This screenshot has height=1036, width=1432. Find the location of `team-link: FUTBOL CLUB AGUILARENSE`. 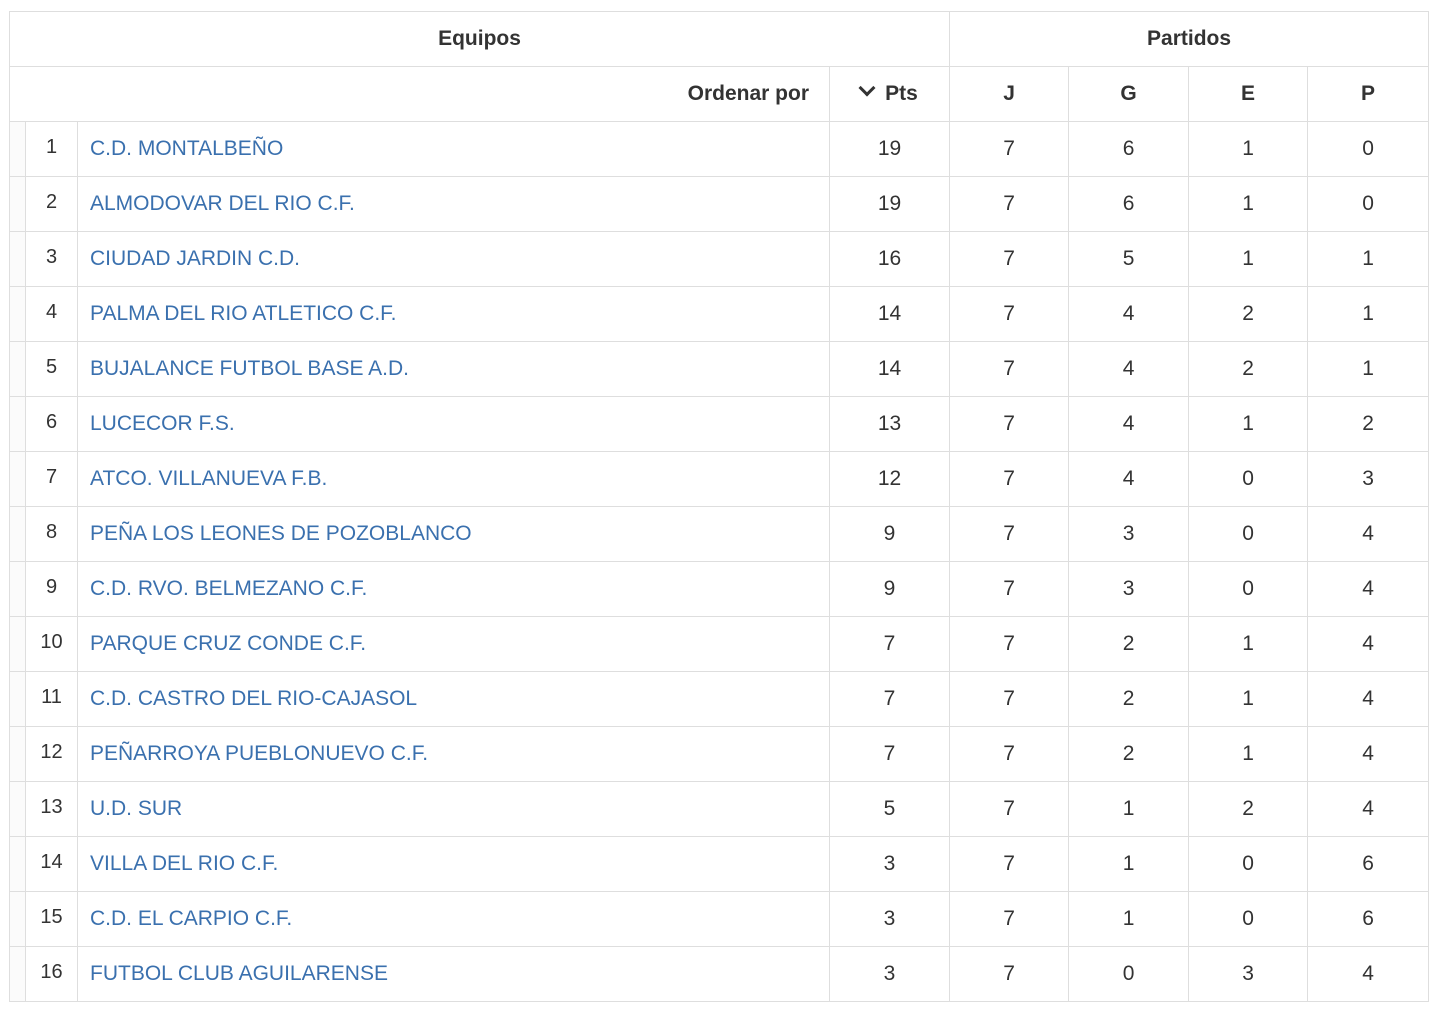

team-link: FUTBOL CLUB AGUILARENSE is located at coordinates (239, 973).